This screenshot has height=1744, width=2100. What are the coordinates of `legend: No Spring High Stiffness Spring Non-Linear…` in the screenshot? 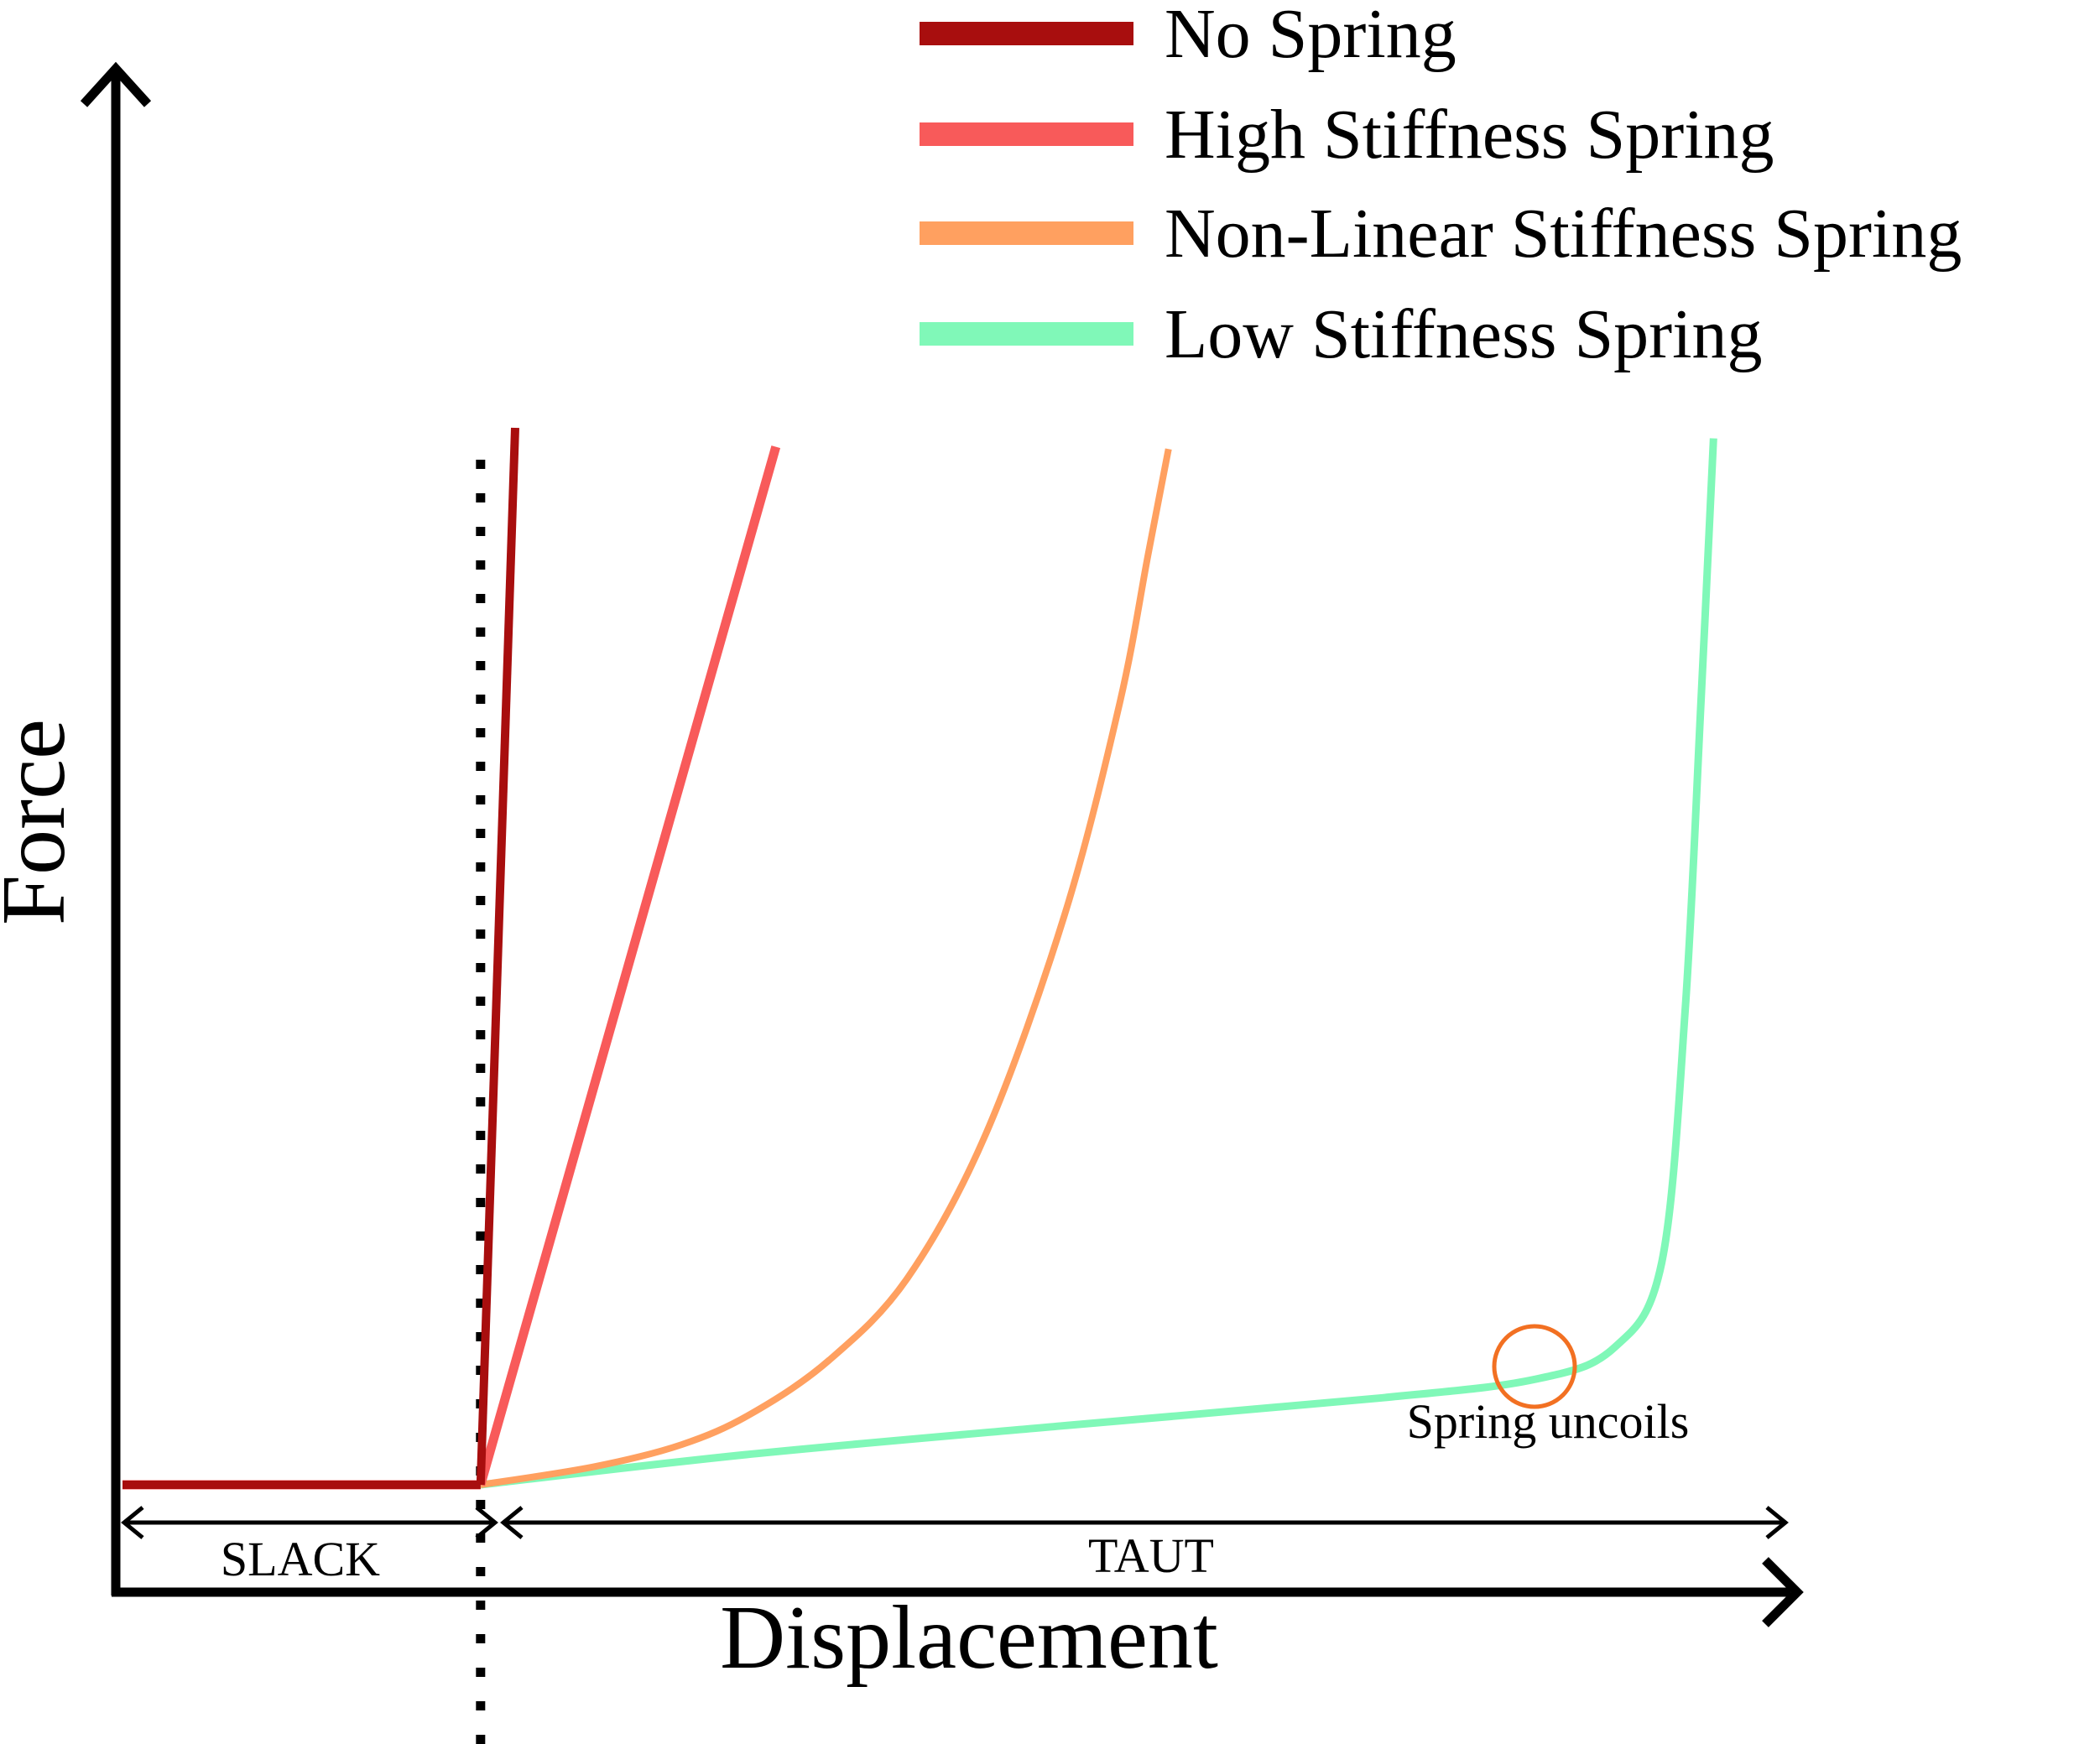 It's located at (1441, 187).